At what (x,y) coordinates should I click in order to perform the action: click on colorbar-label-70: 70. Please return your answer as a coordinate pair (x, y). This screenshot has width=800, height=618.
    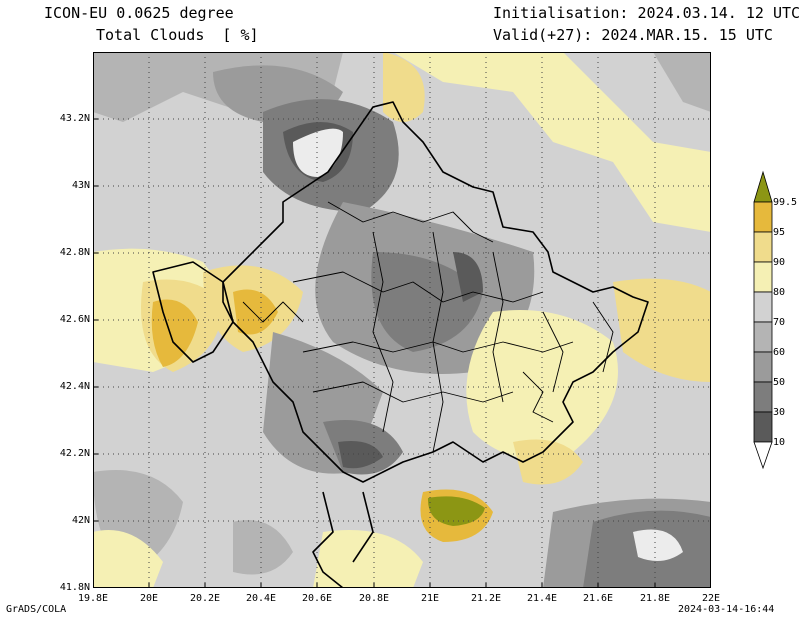
    Looking at the image, I should click on (779, 322).